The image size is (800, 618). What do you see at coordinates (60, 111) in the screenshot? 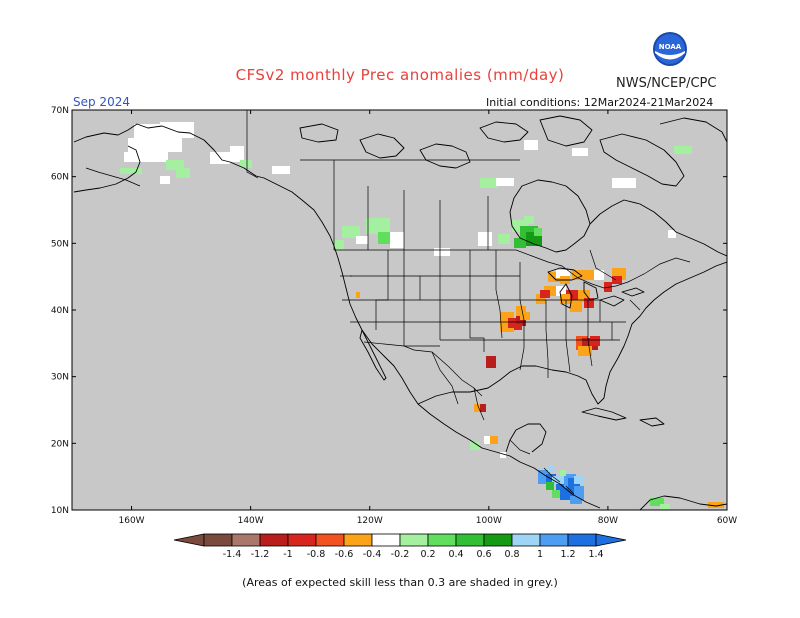
I see `lat-tick-label: 70N` at bounding box center [60, 111].